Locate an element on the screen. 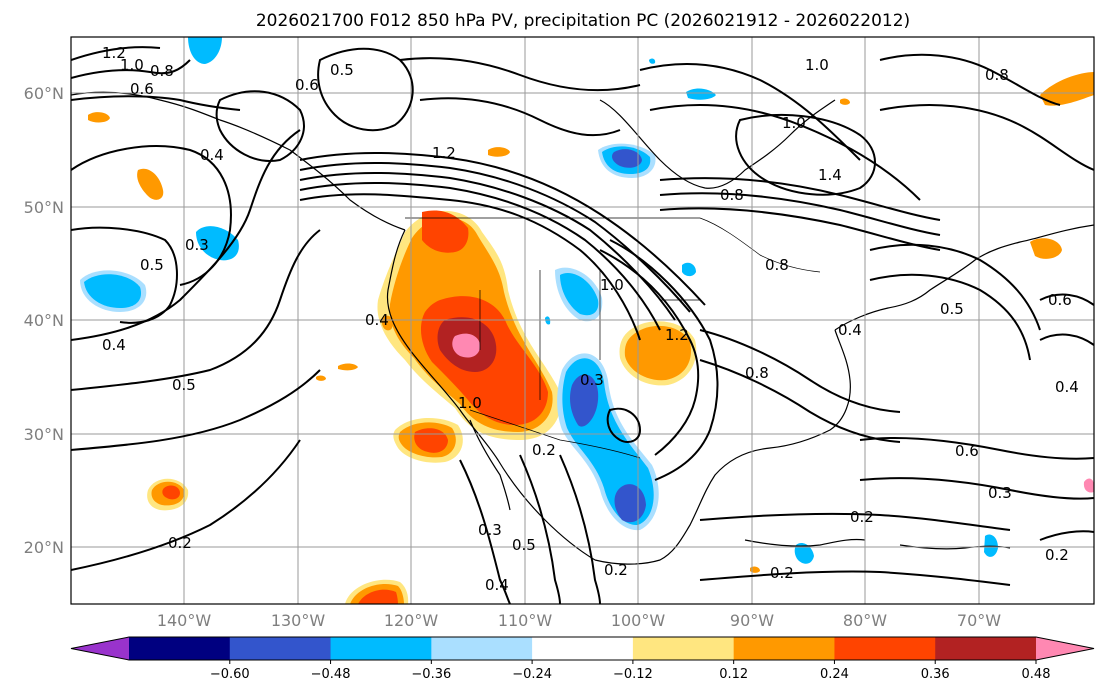 The image size is (1105, 698). anomaly-pink-se is located at coordinates (1088, 485).